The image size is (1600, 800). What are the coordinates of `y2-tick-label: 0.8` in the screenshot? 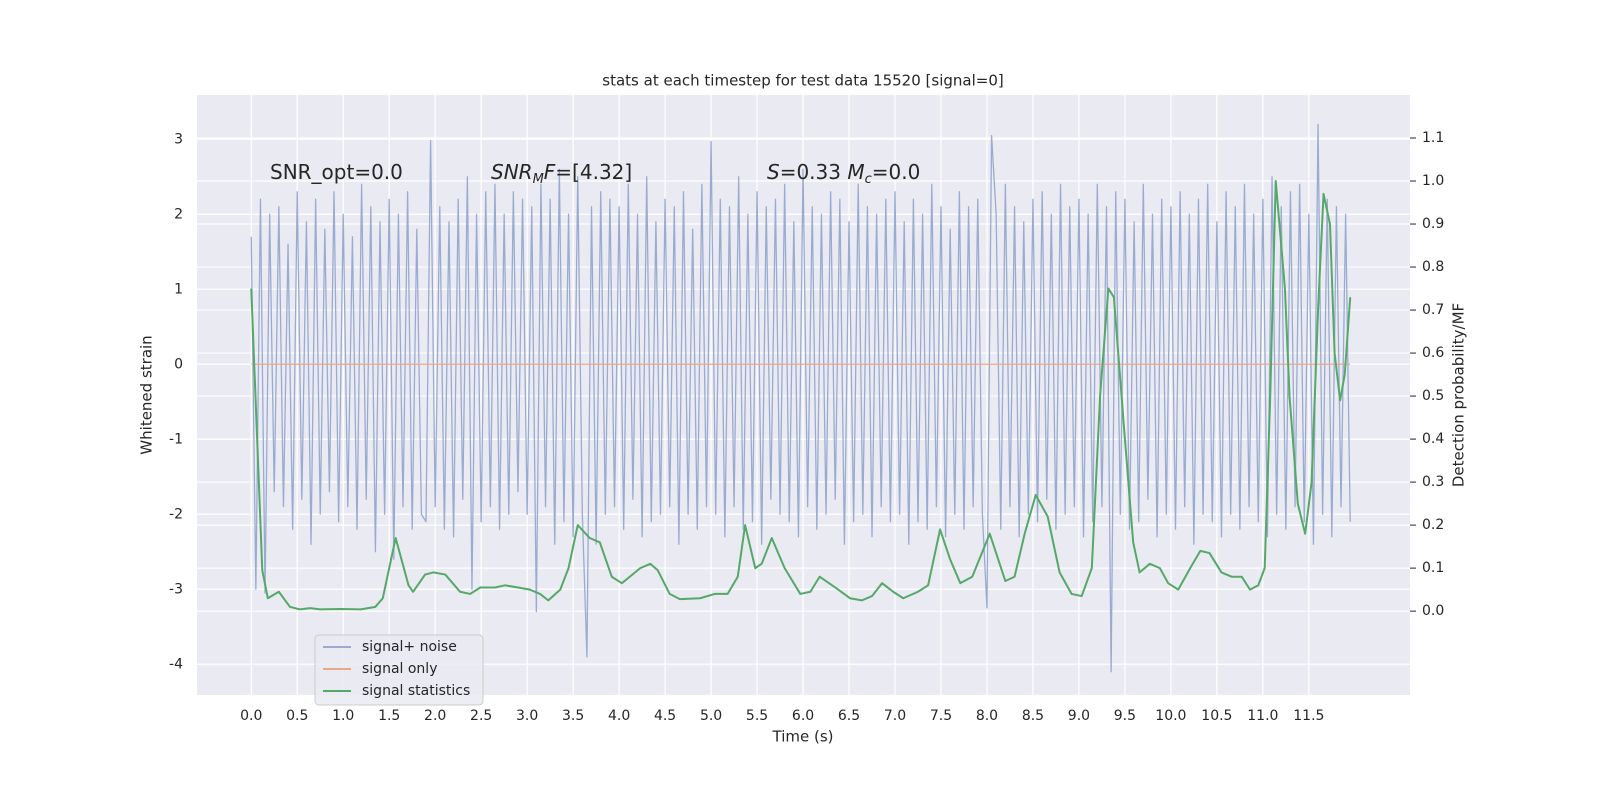 It's located at (1433, 267).